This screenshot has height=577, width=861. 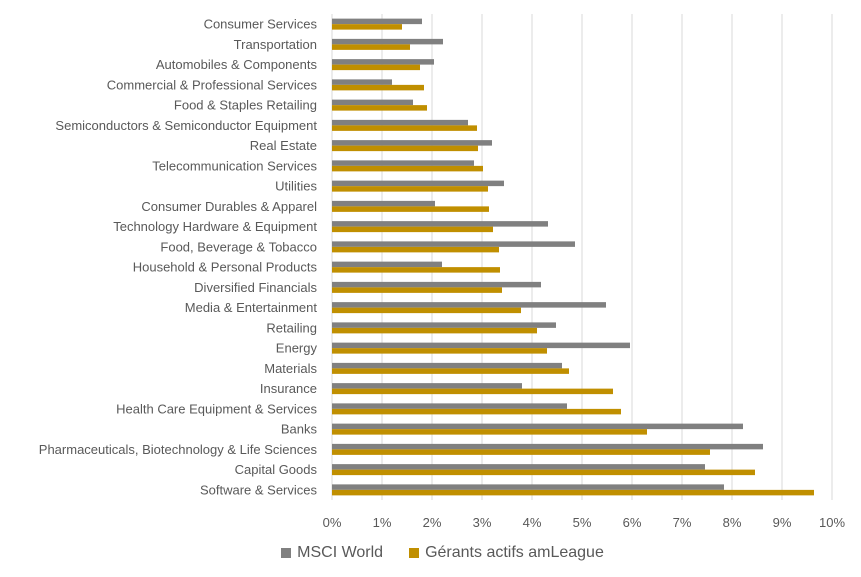 What do you see at coordinates (238, 246) in the screenshot?
I see `category-label: Food, Beverage & Tobacco` at bounding box center [238, 246].